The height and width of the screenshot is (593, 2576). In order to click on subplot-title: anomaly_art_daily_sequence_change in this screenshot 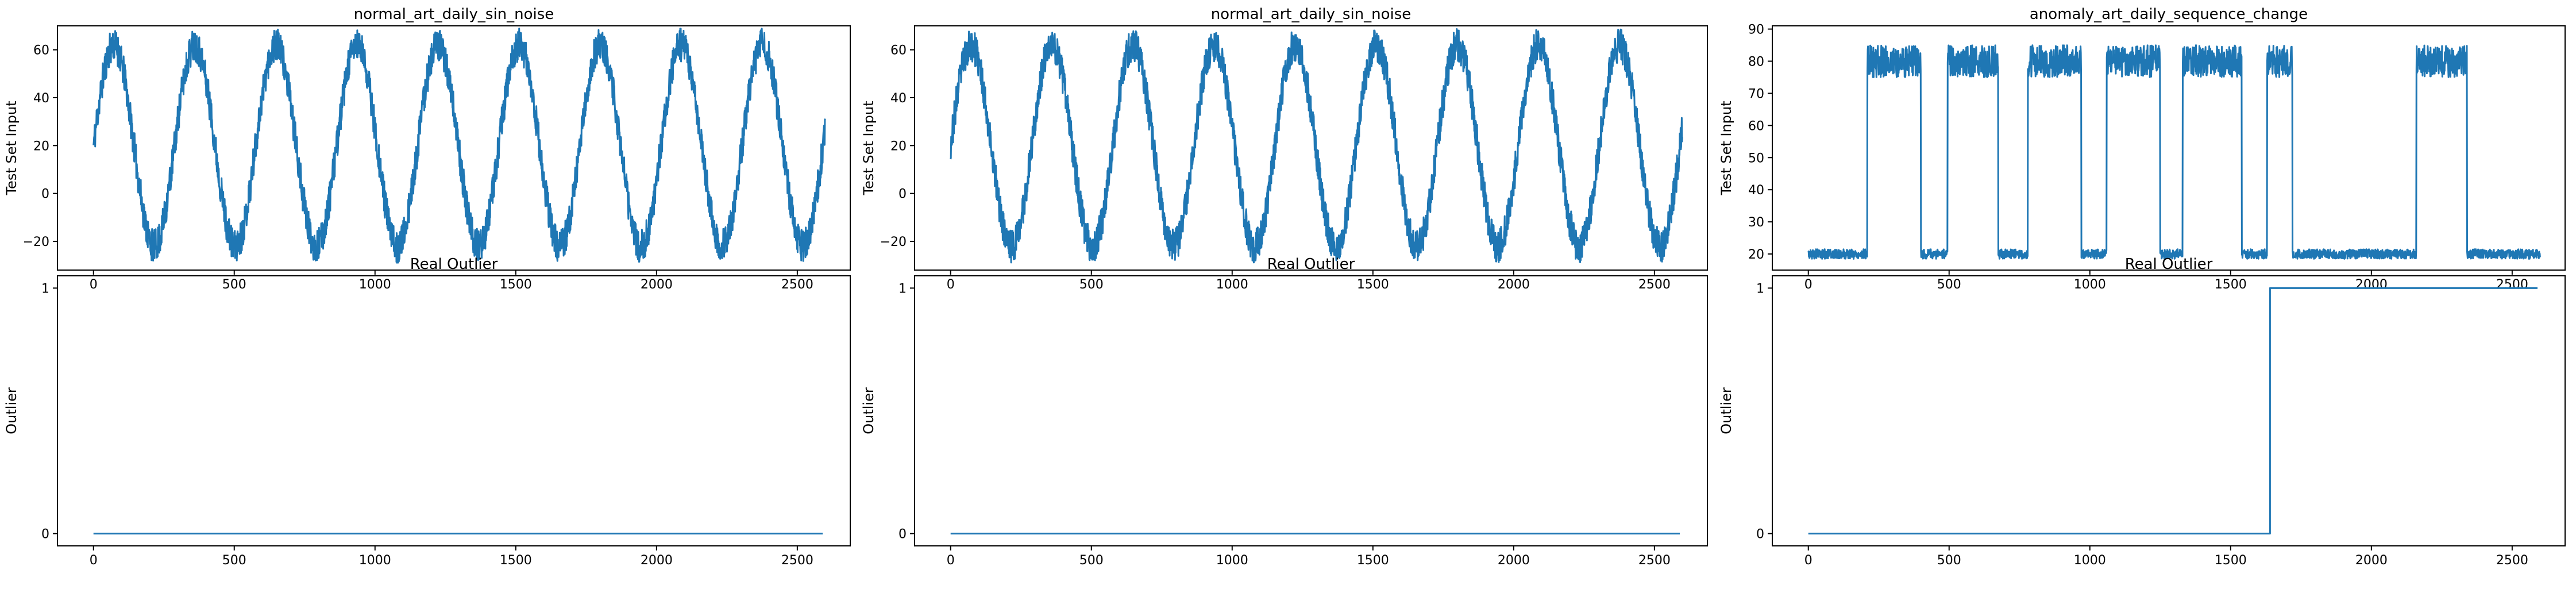, I will do `click(2169, 14)`.